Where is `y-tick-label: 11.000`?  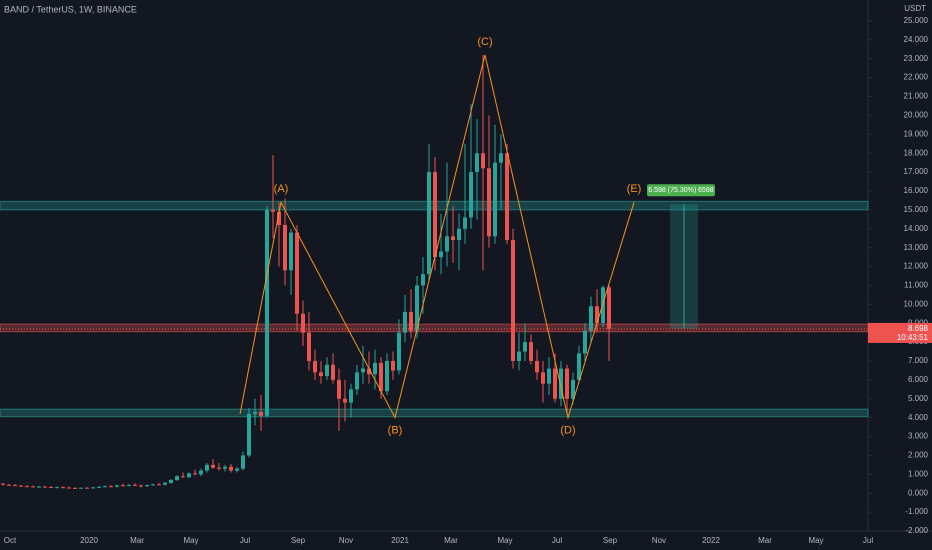 y-tick-label: 11.000 is located at coordinates (916, 285).